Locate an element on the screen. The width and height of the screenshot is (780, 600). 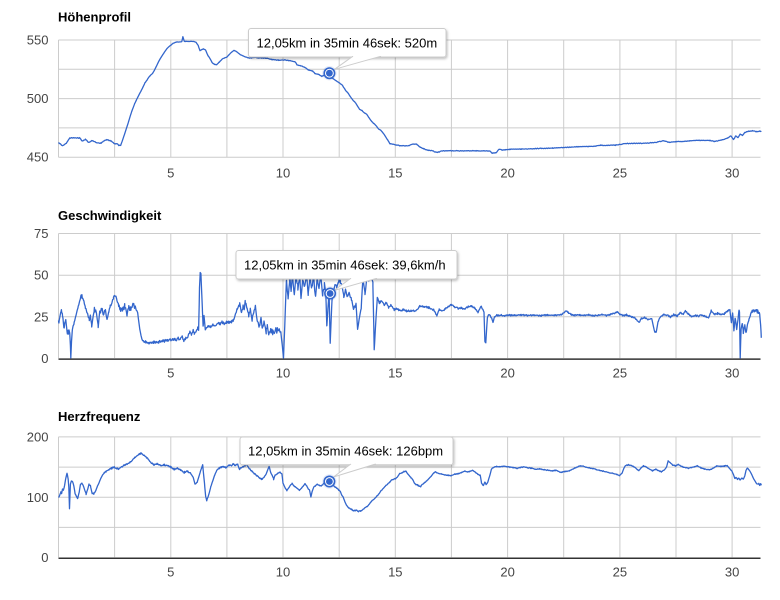
svg-text: 450 is located at coordinates (38, 157).